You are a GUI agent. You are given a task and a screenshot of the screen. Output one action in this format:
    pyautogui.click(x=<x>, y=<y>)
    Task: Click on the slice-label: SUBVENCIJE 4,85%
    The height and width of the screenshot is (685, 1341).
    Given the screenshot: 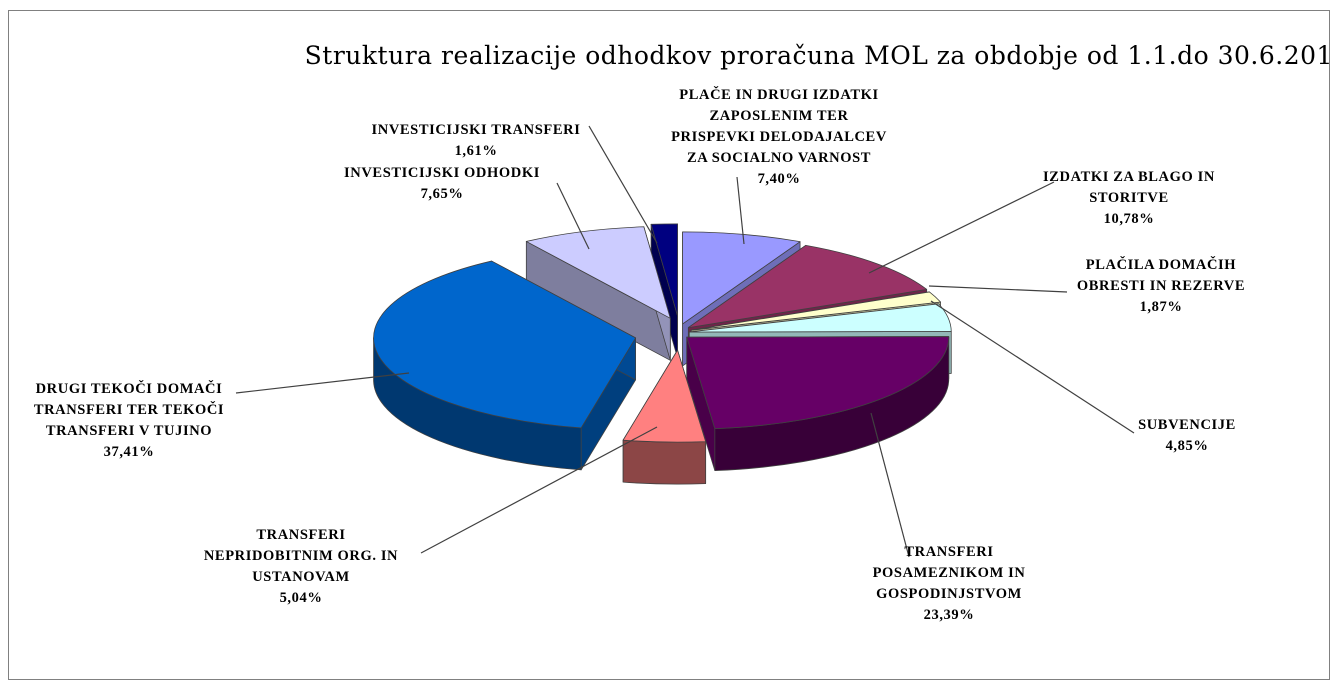 What is the action you would take?
    pyautogui.click(x=1187, y=435)
    